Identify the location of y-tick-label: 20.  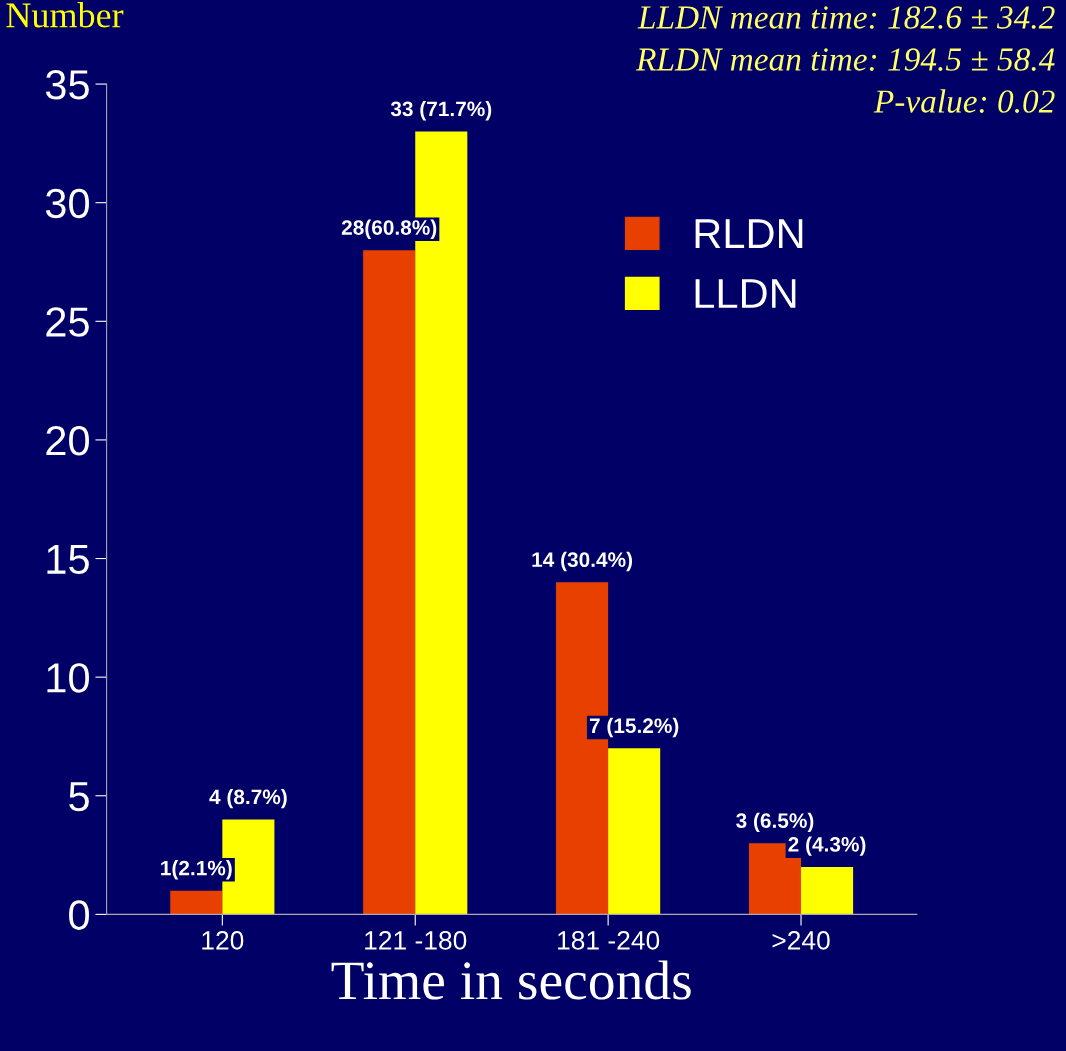
(67, 440).